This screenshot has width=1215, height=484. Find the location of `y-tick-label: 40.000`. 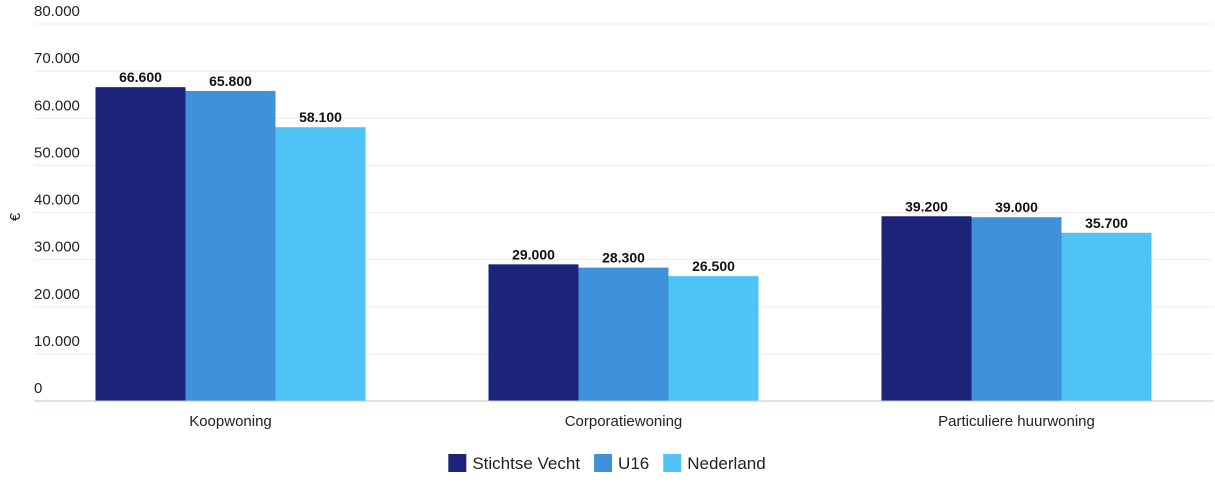

y-tick-label: 40.000 is located at coordinates (57, 200).